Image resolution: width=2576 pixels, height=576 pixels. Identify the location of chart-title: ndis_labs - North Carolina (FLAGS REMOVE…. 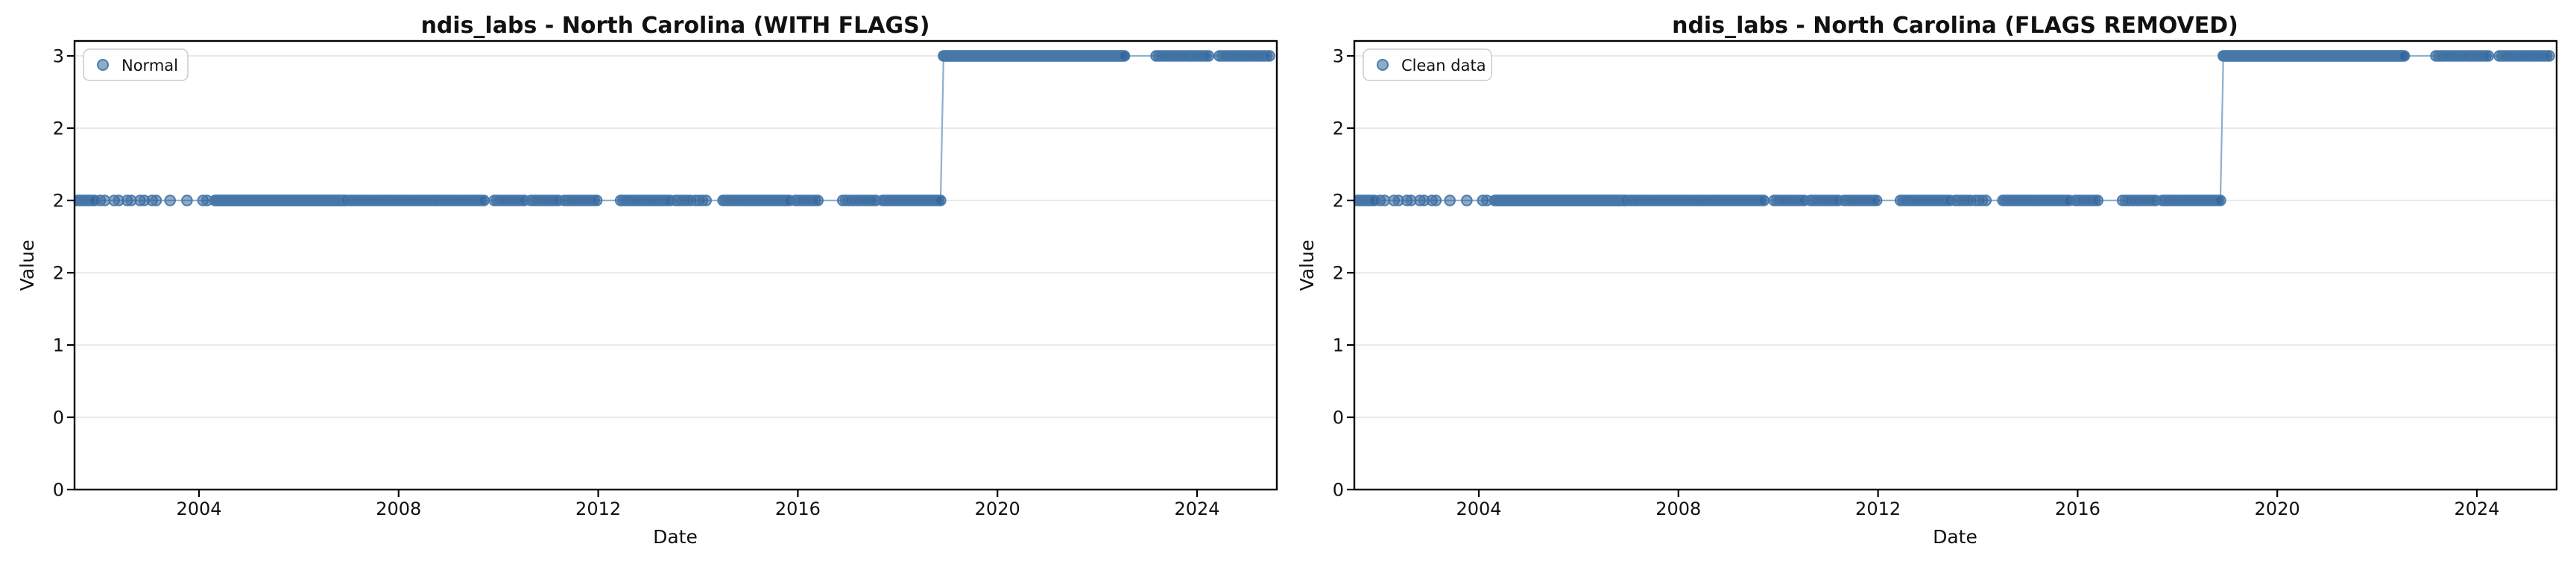
(1955, 26).